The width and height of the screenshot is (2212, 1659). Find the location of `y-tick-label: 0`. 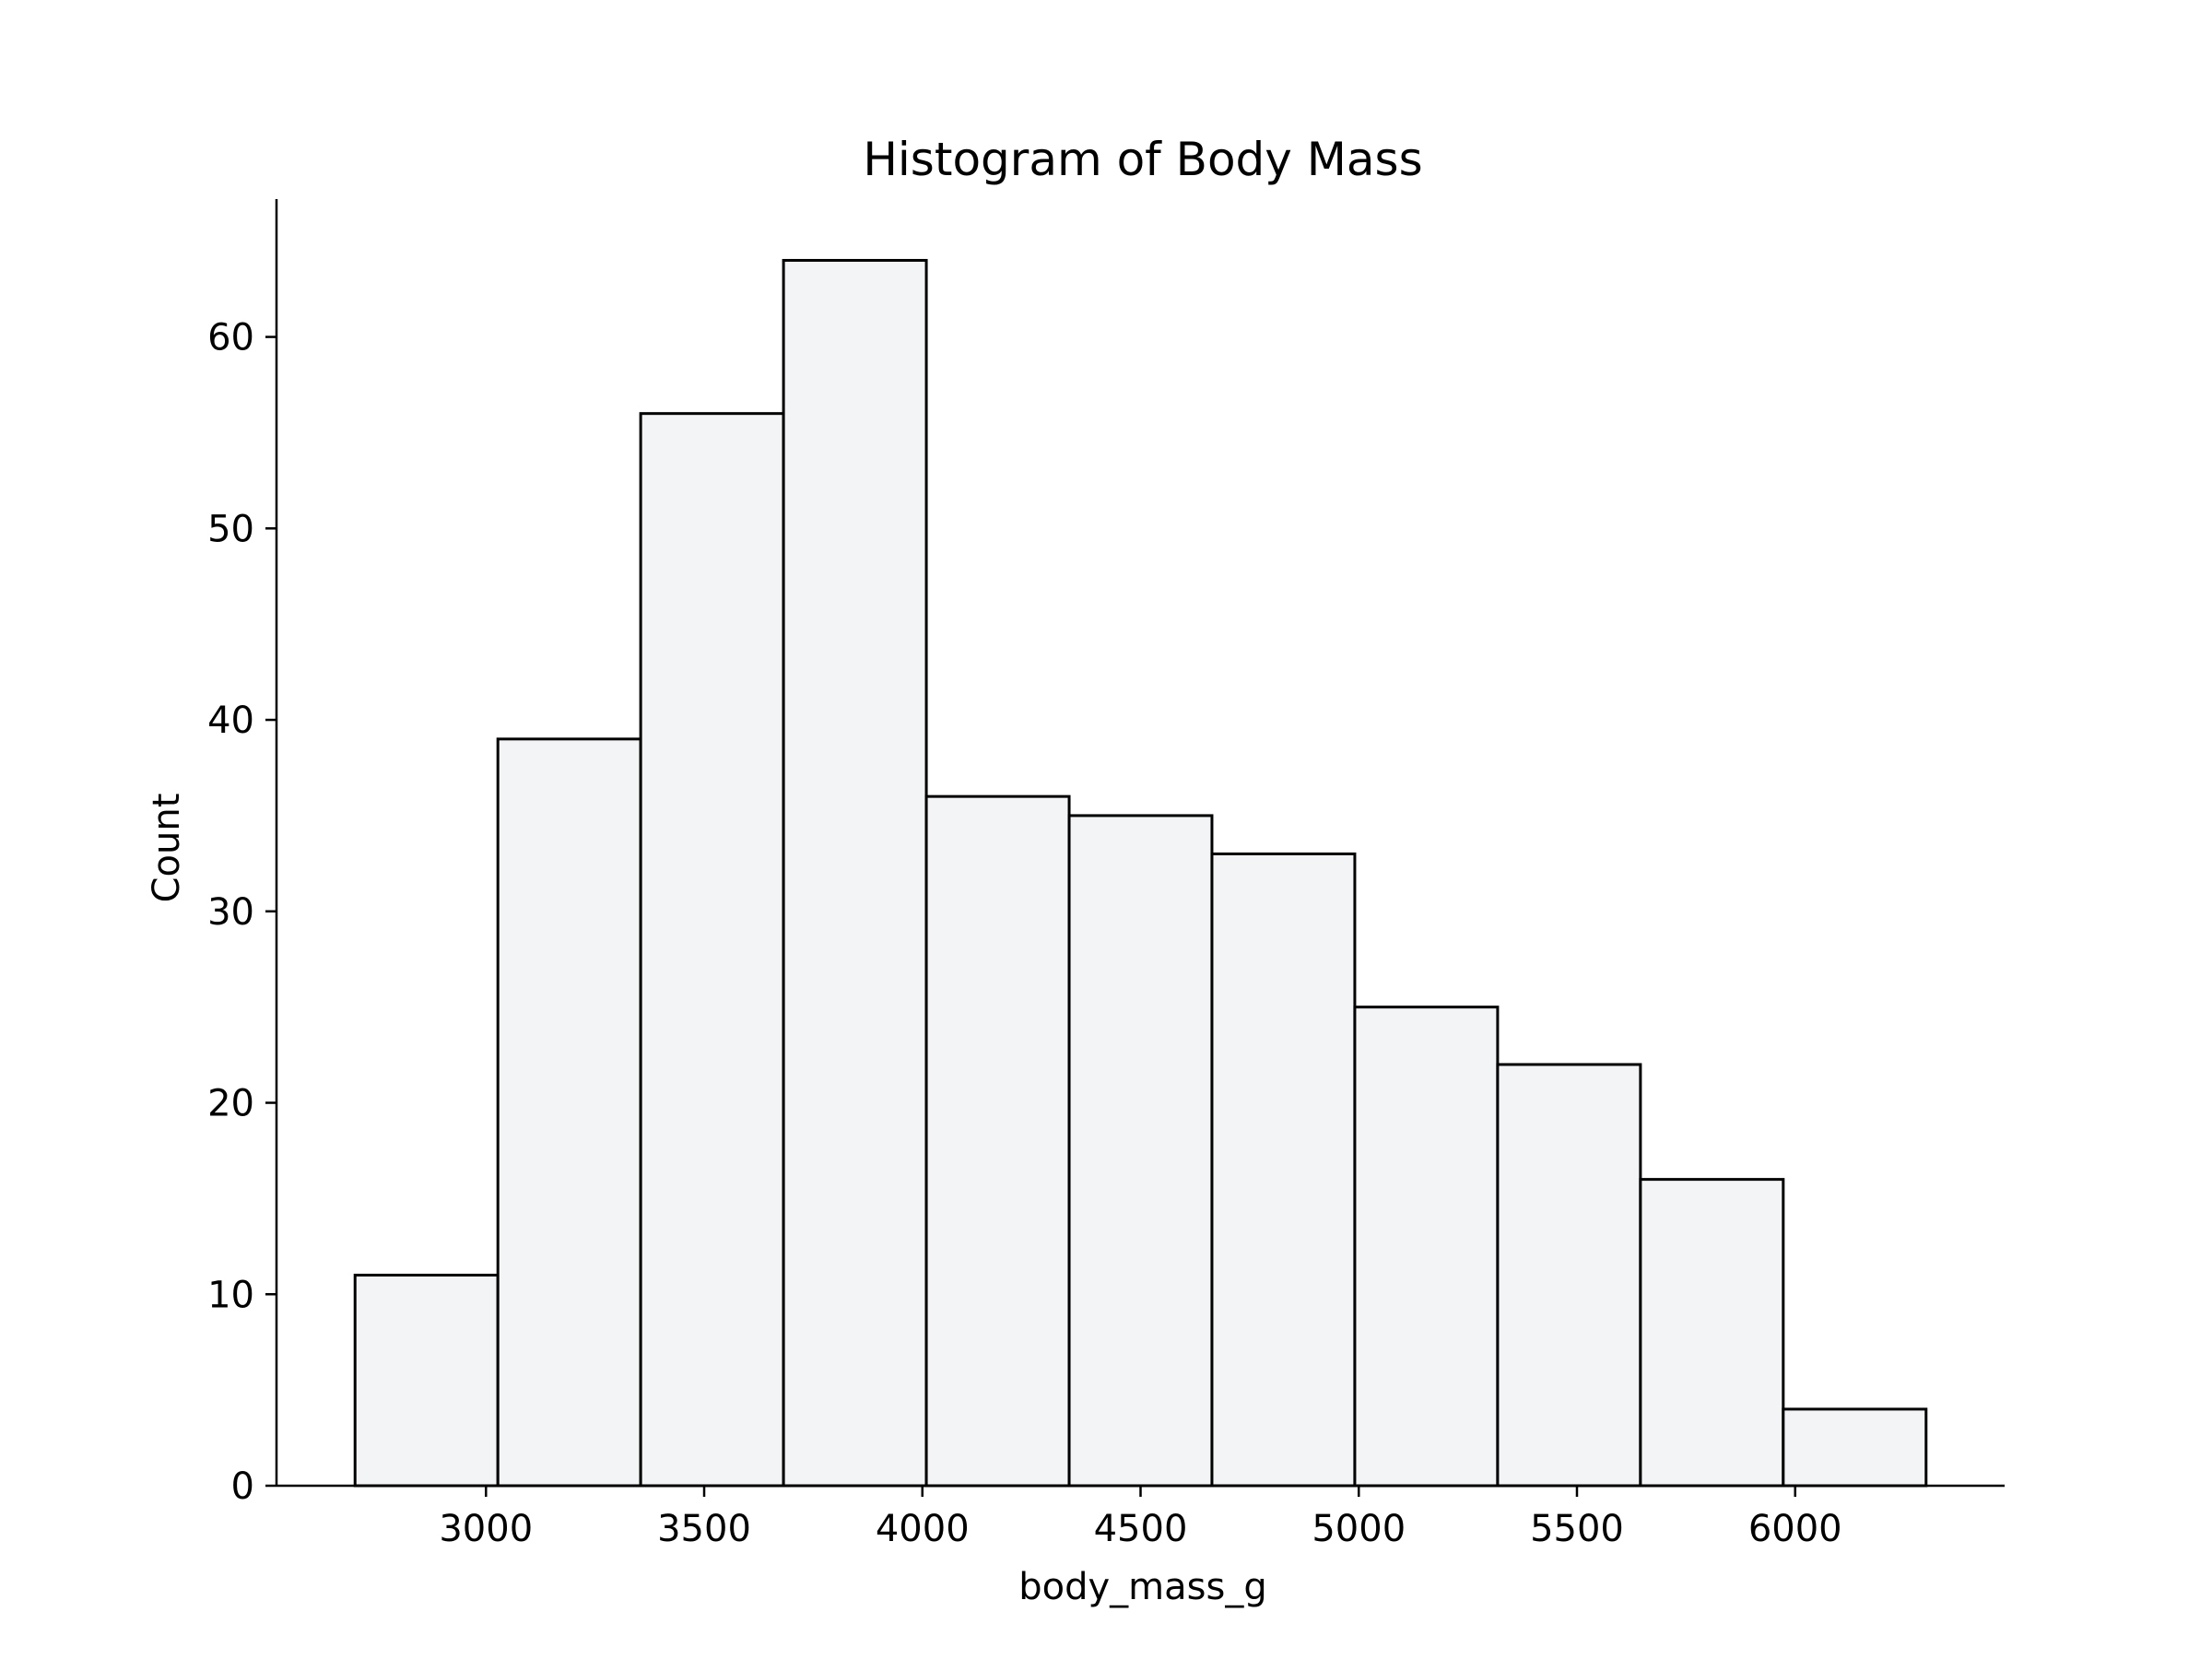

y-tick-label: 0 is located at coordinates (242, 1486).